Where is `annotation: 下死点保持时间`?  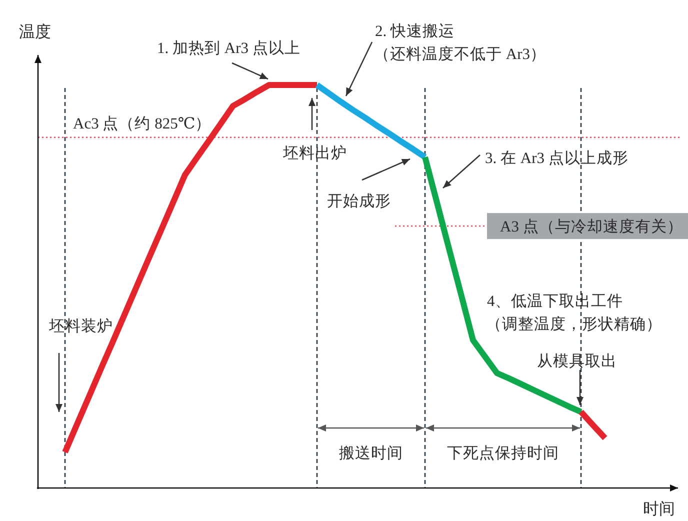 annotation: 下死点保持时间 is located at coordinates (503, 453).